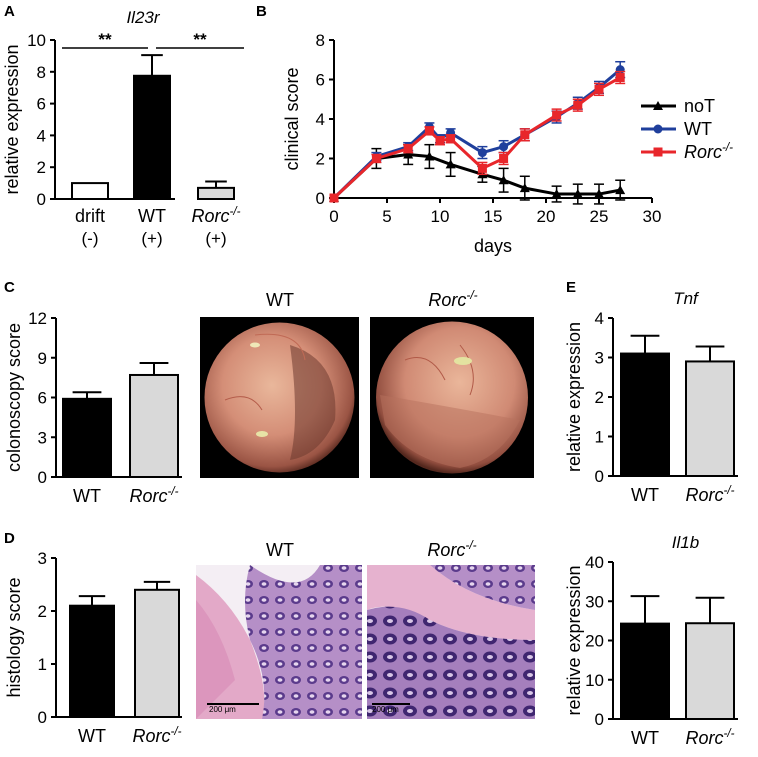 This screenshot has width=758, height=757. What do you see at coordinates (280, 300) in the screenshot?
I see `colonoscopy-label-wt: WT` at bounding box center [280, 300].